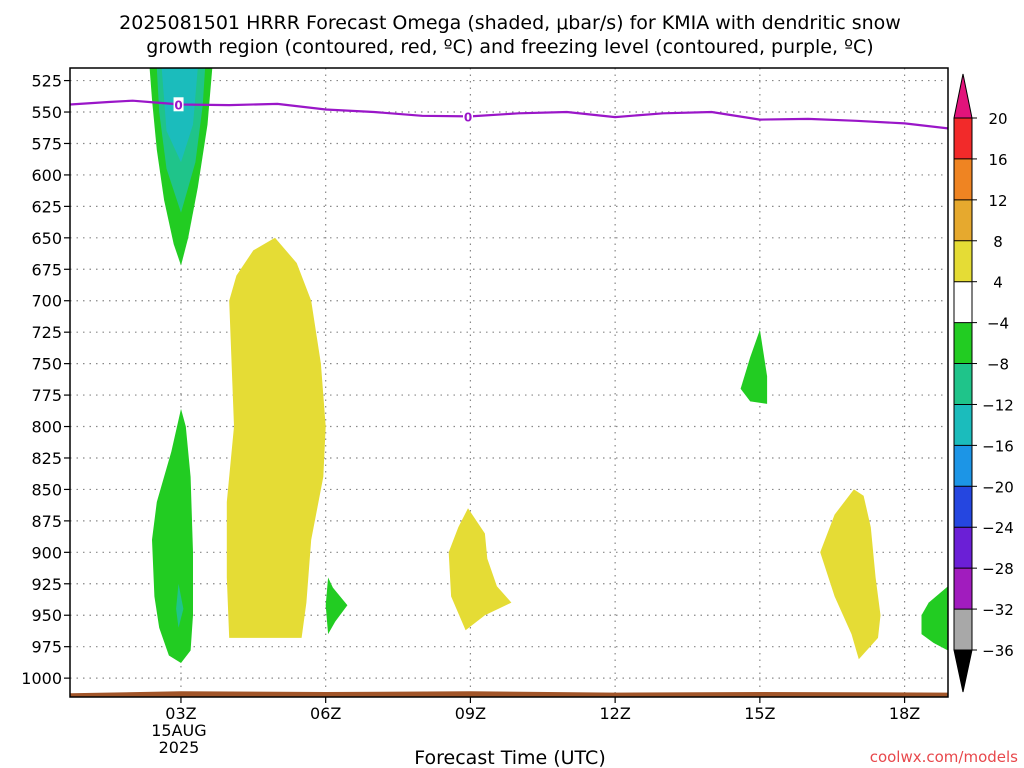  I want to click on y-tick-label: 625, so click(46, 206).